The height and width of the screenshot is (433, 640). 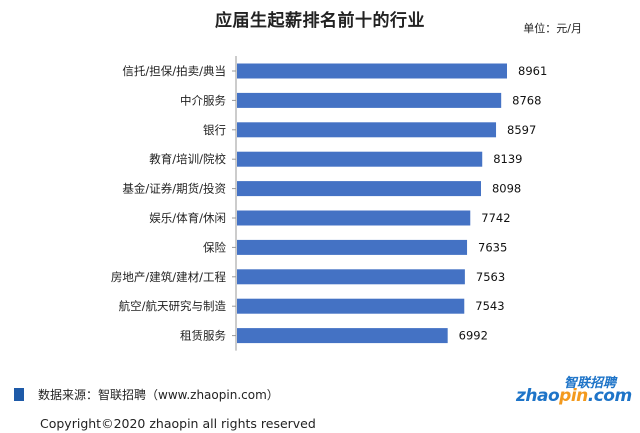 I want to click on value-label: 8768, so click(x=526, y=100).